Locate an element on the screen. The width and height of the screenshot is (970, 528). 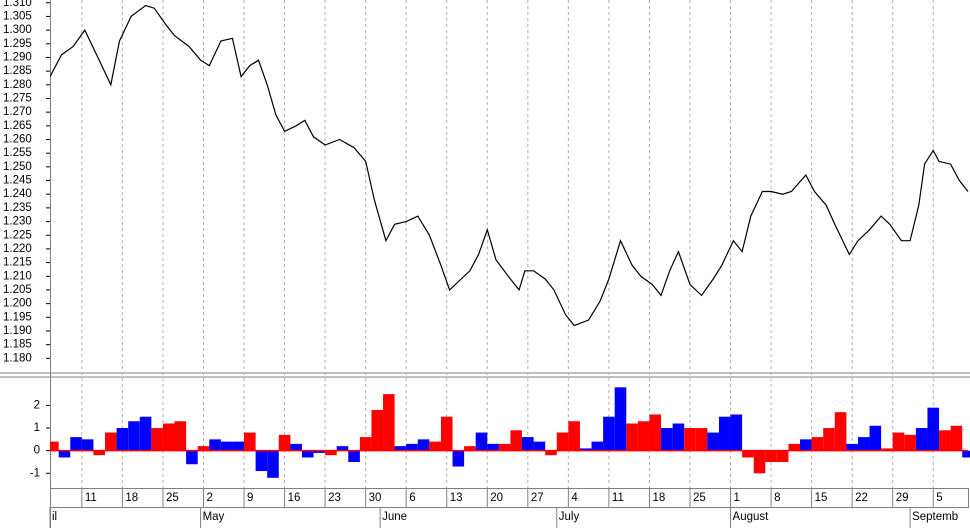
y-tick-label: 1.230 is located at coordinates (17, 222).